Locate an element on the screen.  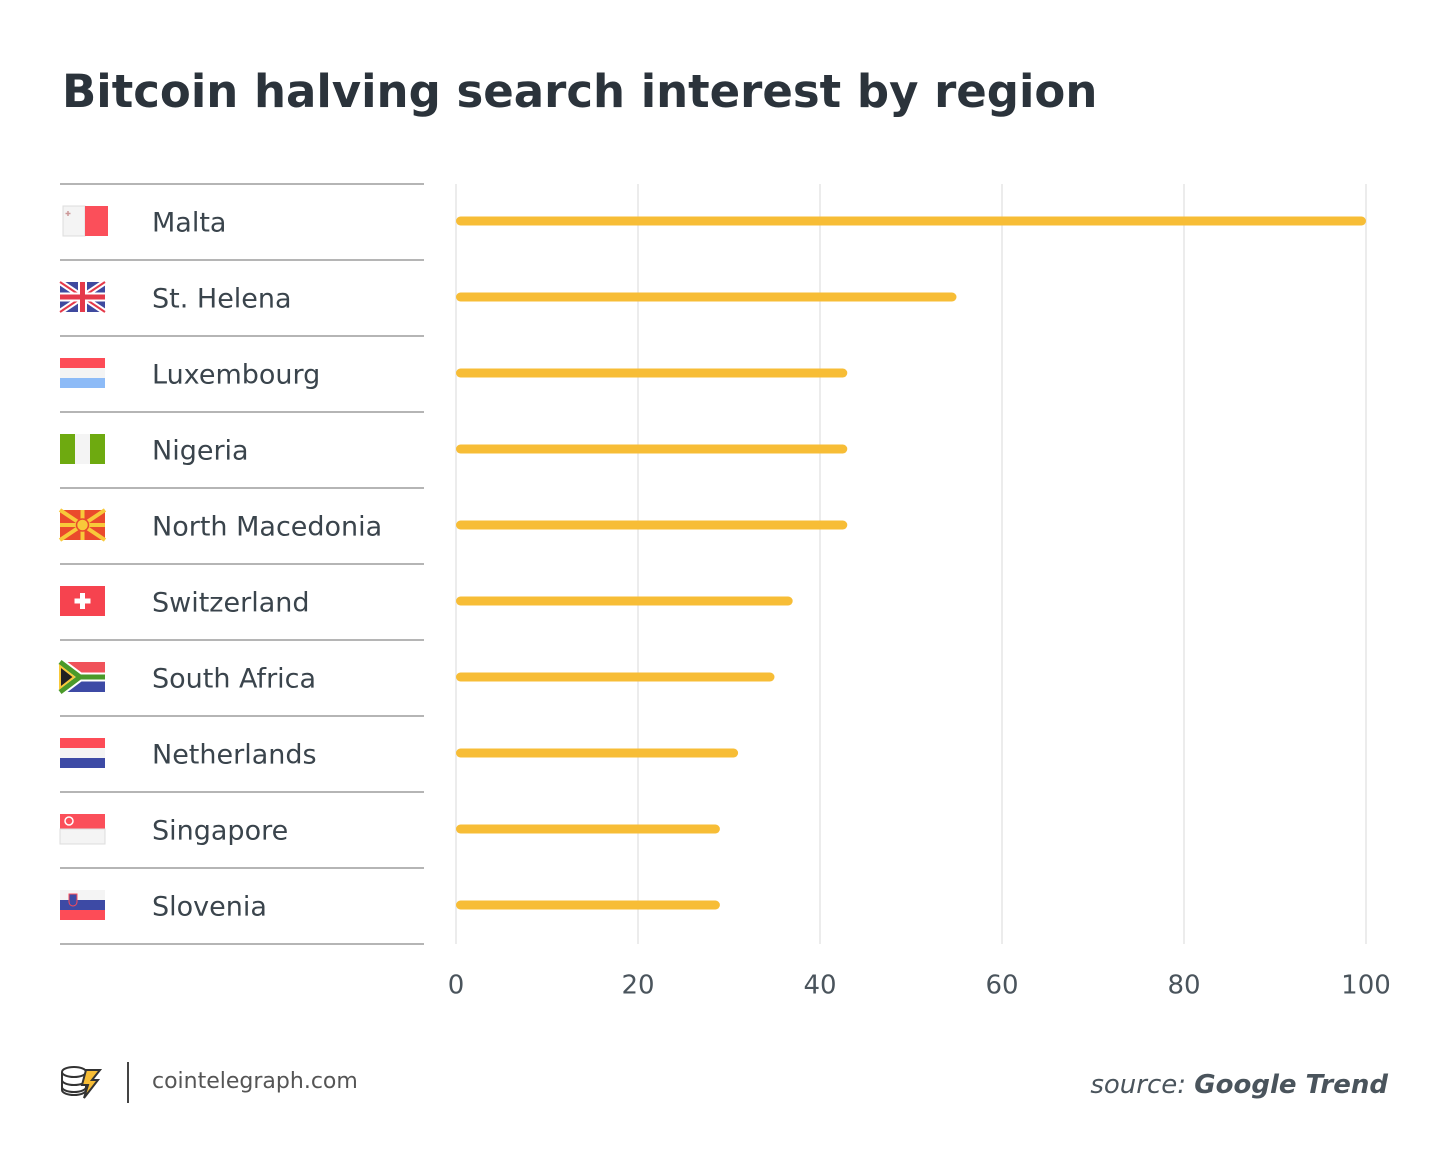
y-tick-label: Singapore is located at coordinates (220, 831).